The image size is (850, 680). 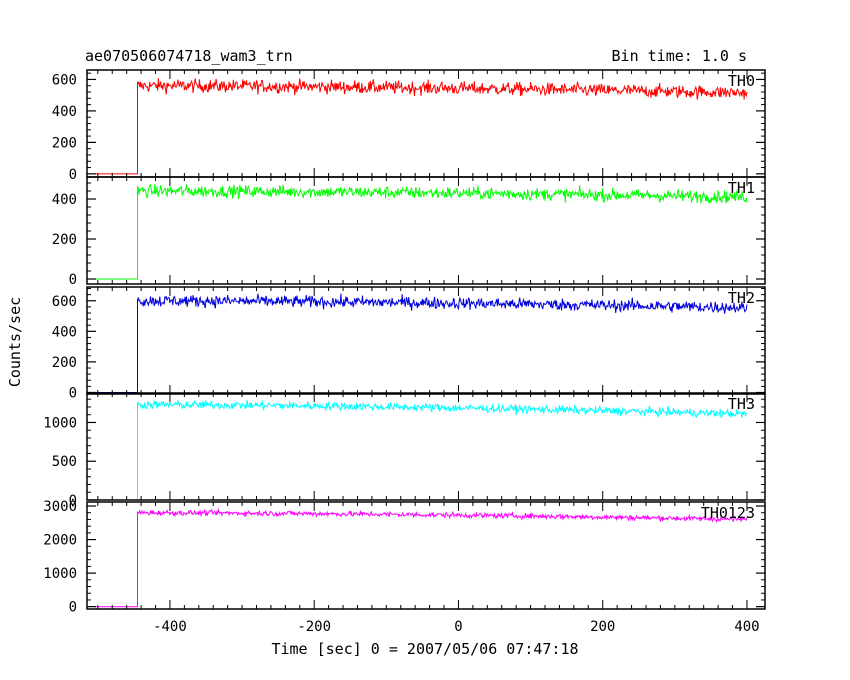 What do you see at coordinates (421, 231) in the screenshot?
I see `series-line-th1` at bounding box center [421, 231].